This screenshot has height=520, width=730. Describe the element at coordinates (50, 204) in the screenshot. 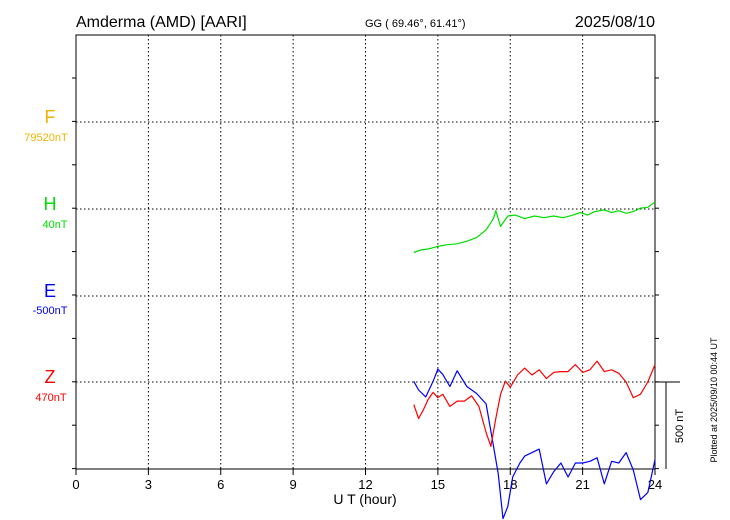

I see `series-label-h: H` at that location.